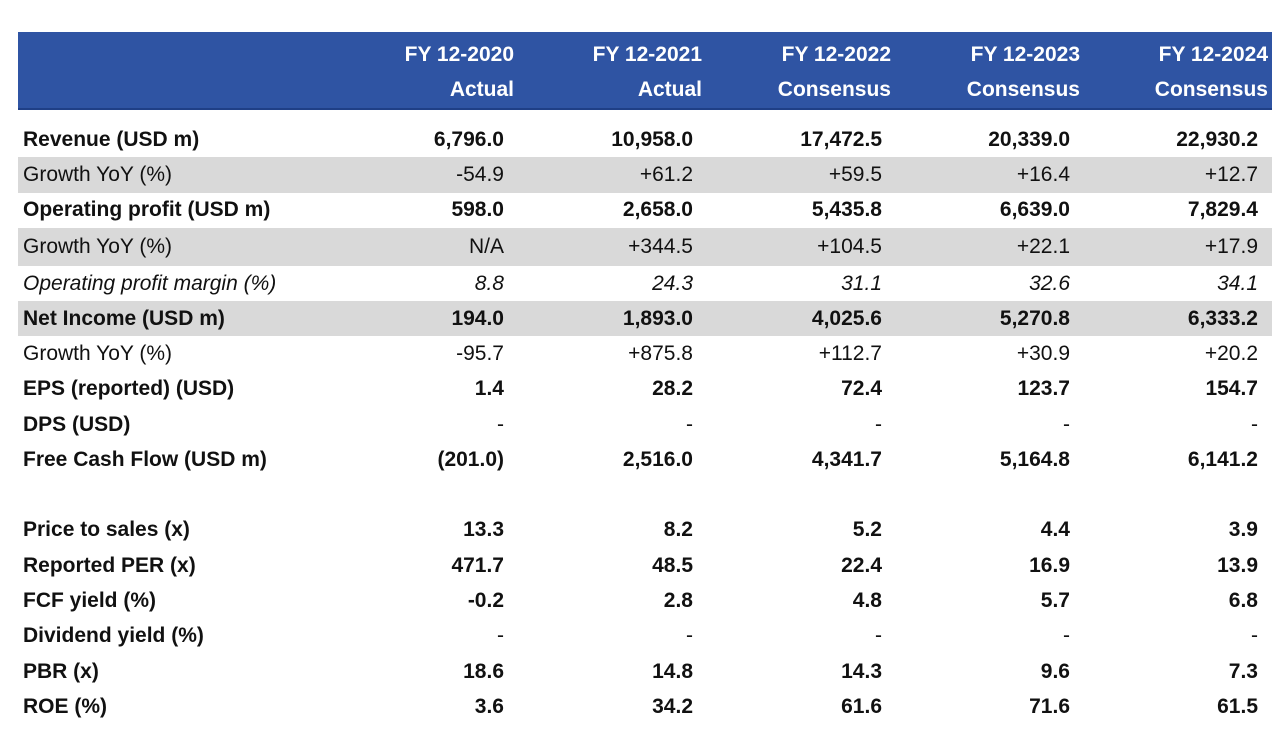 The width and height of the screenshot is (1280, 732). What do you see at coordinates (1237, 565) in the screenshot?
I see `cell-value: 13.9` at bounding box center [1237, 565].